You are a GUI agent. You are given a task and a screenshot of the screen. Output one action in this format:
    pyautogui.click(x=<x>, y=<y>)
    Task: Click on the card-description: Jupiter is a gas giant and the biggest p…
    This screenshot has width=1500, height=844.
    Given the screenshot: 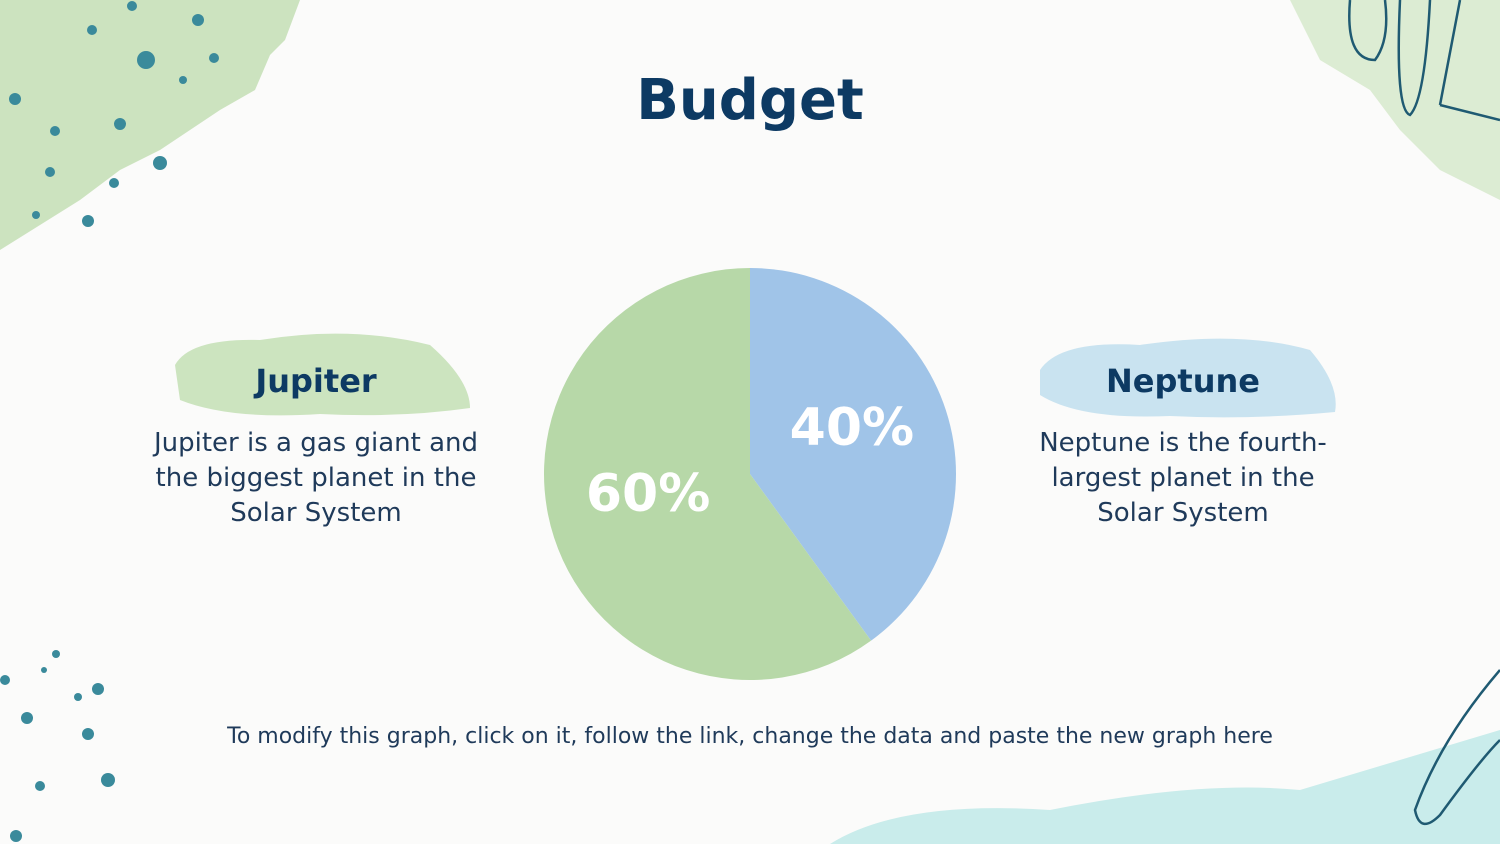 What is the action you would take?
    pyautogui.click(x=315, y=478)
    